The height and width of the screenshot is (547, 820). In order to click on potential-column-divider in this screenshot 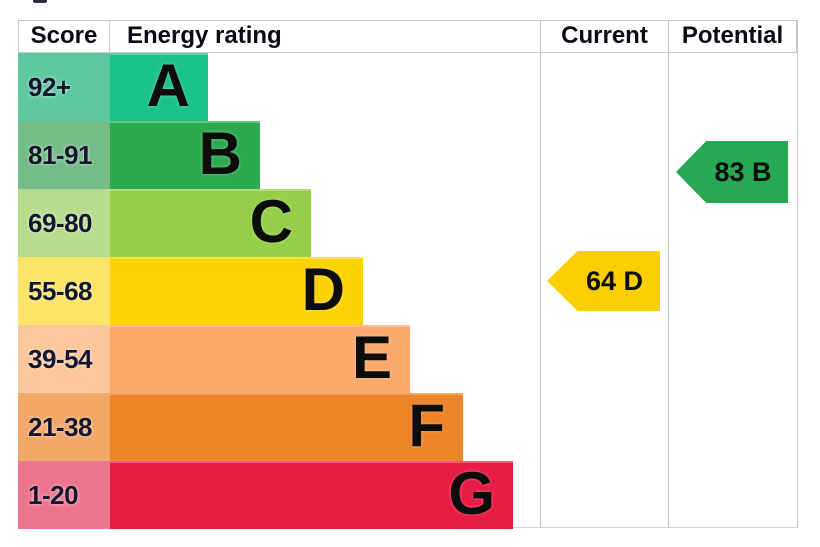, I will do `click(668, 274)`.